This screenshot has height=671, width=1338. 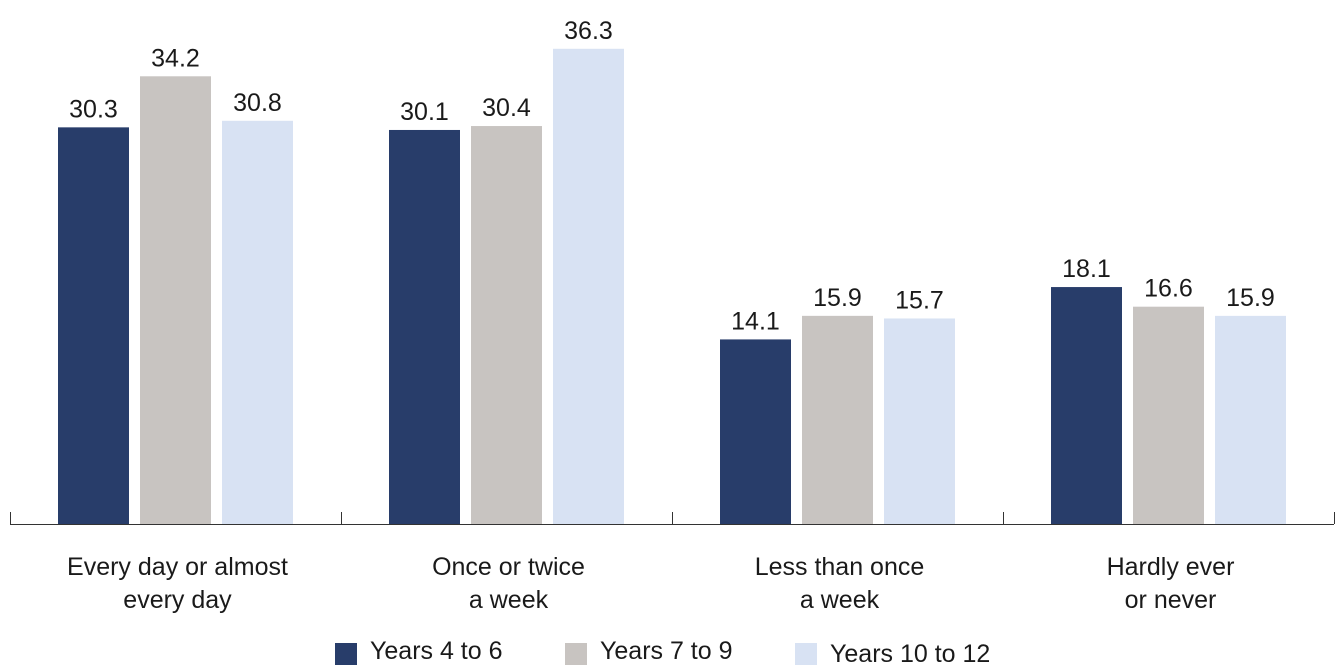 What do you see at coordinates (1171, 567) in the screenshot?
I see `category-label-3-0: Hardly ever` at bounding box center [1171, 567].